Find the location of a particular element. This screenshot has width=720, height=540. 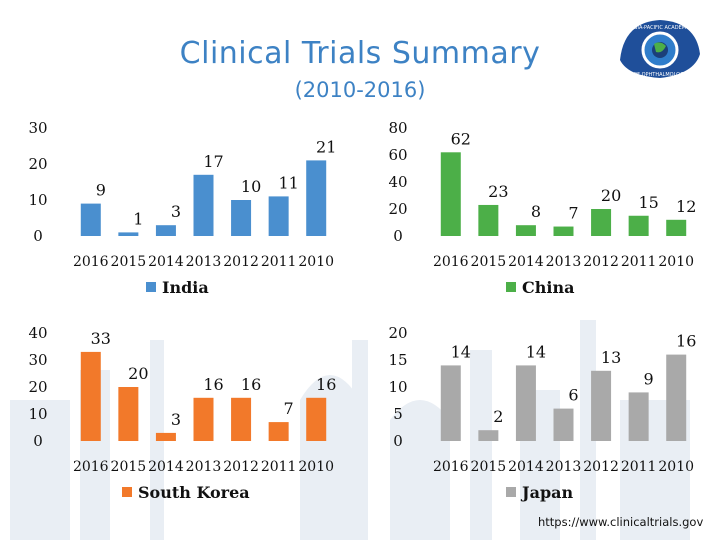

legend-label: South Korea is located at coordinates (194, 492).